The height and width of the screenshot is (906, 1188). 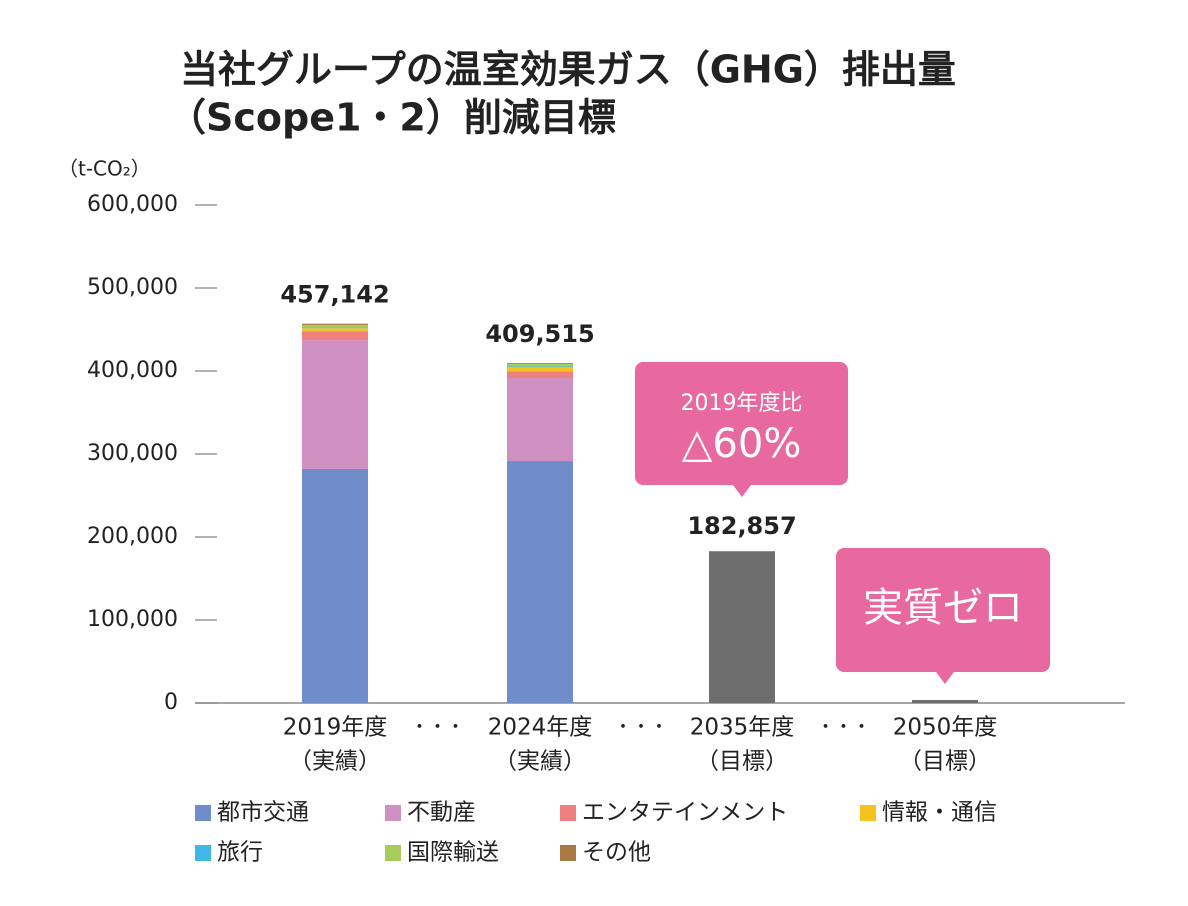 What do you see at coordinates (741, 526) in the screenshot?
I see `value-label: 182,857` at bounding box center [741, 526].